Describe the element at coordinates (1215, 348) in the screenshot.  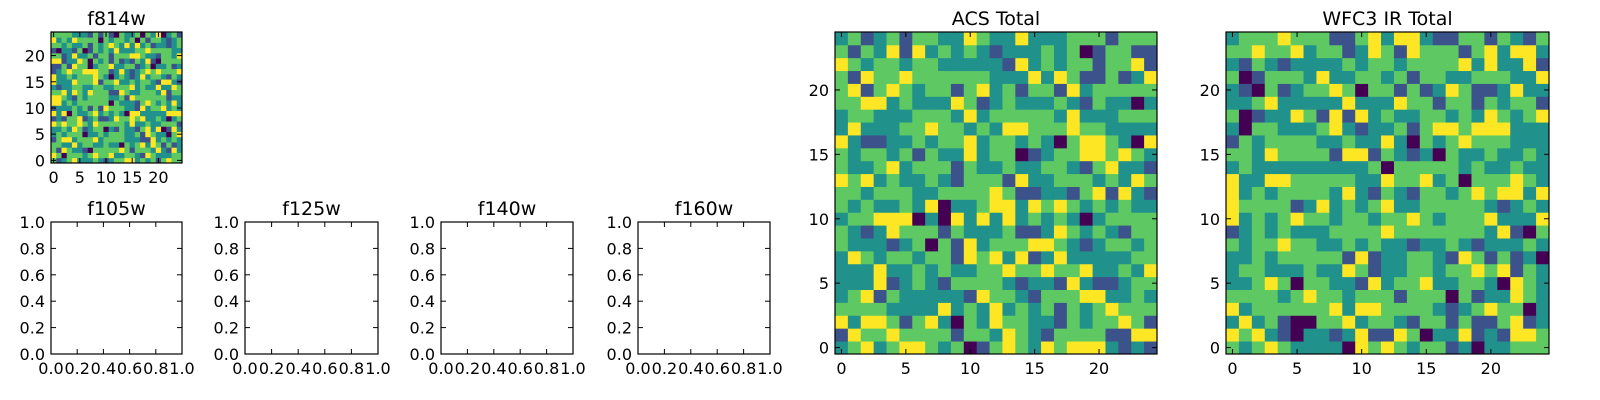
I see `y-tick-label: 0` at that location.